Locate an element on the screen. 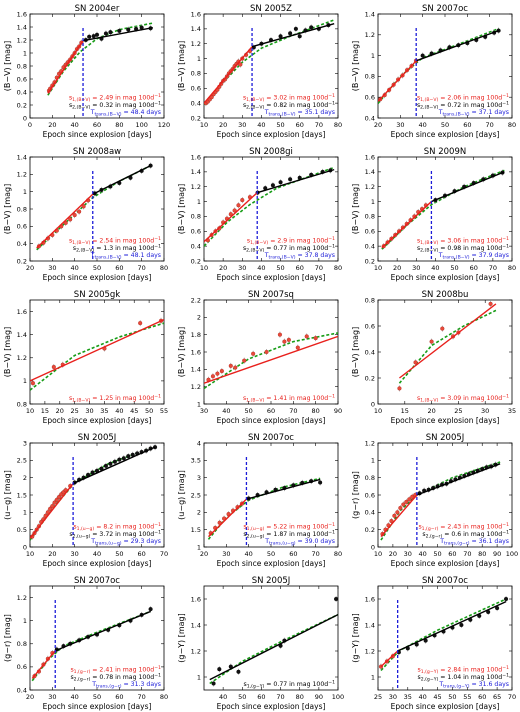 The height and width of the screenshot is (712, 520). y-tick-label: 0 is located at coordinates (373, 404).